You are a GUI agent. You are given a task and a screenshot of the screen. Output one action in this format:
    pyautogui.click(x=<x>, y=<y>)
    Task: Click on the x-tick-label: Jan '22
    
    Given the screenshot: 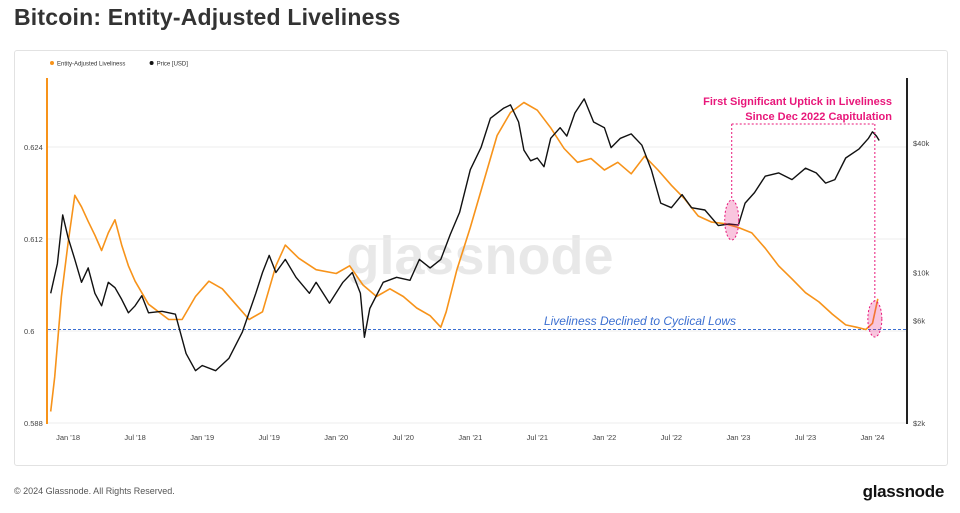 What is the action you would take?
    pyautogui.click(x=604, y=437)
    